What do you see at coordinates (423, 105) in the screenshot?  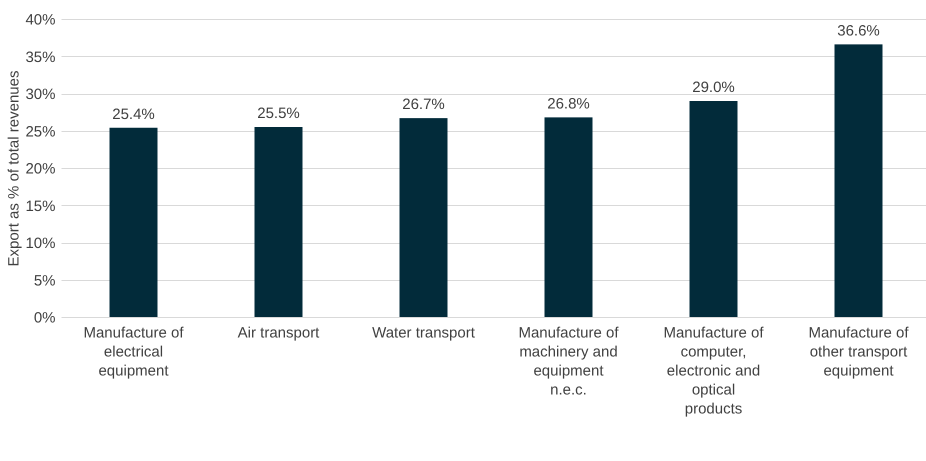 I see `data-label: 26.7%` at bounding box center [423, 105].